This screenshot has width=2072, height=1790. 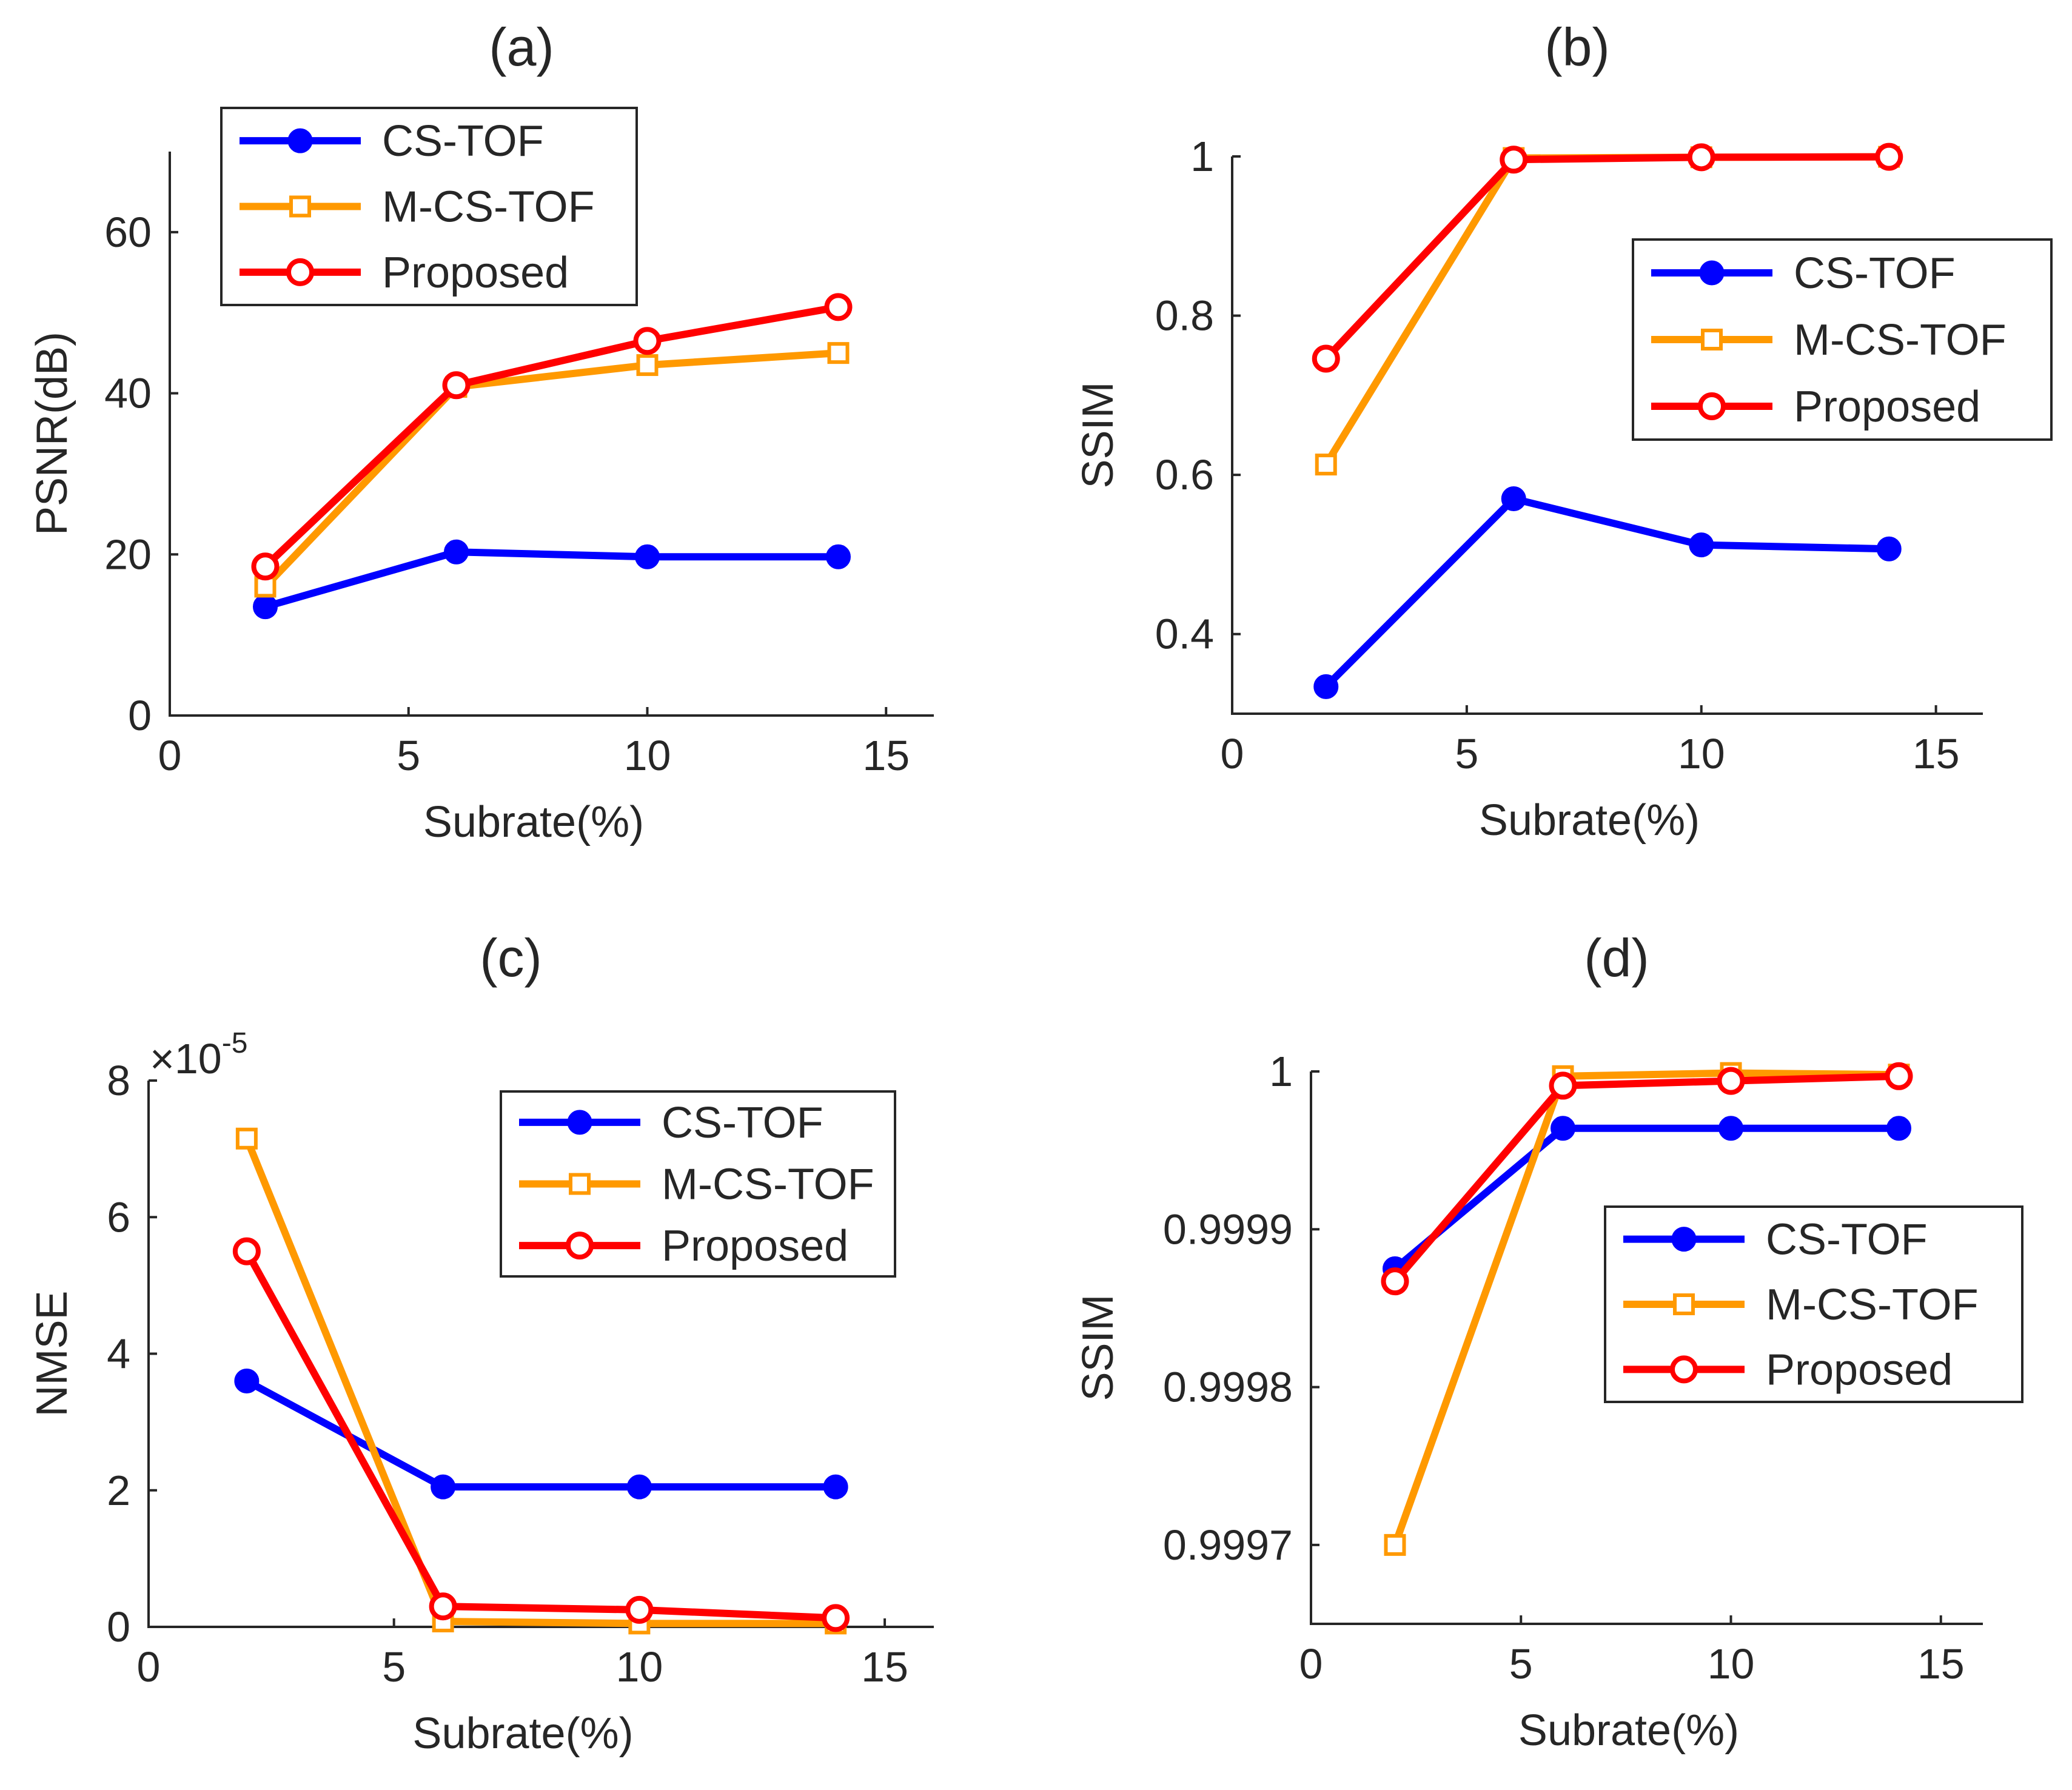 I want to click on chart-1-series-proposed, so click(x=552, y=437).